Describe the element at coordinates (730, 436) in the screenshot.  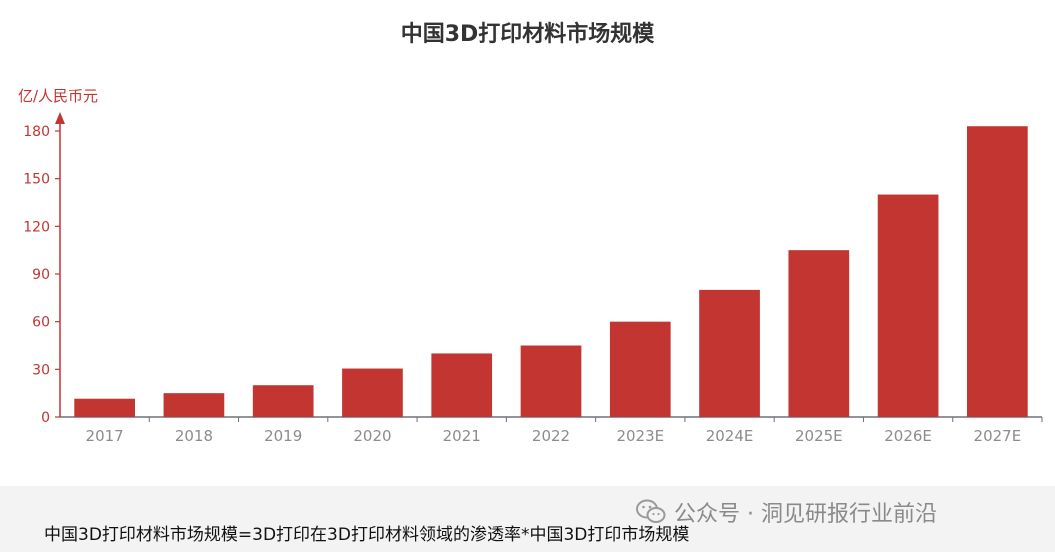
I see `x-tick-label: 2024E` at that location.